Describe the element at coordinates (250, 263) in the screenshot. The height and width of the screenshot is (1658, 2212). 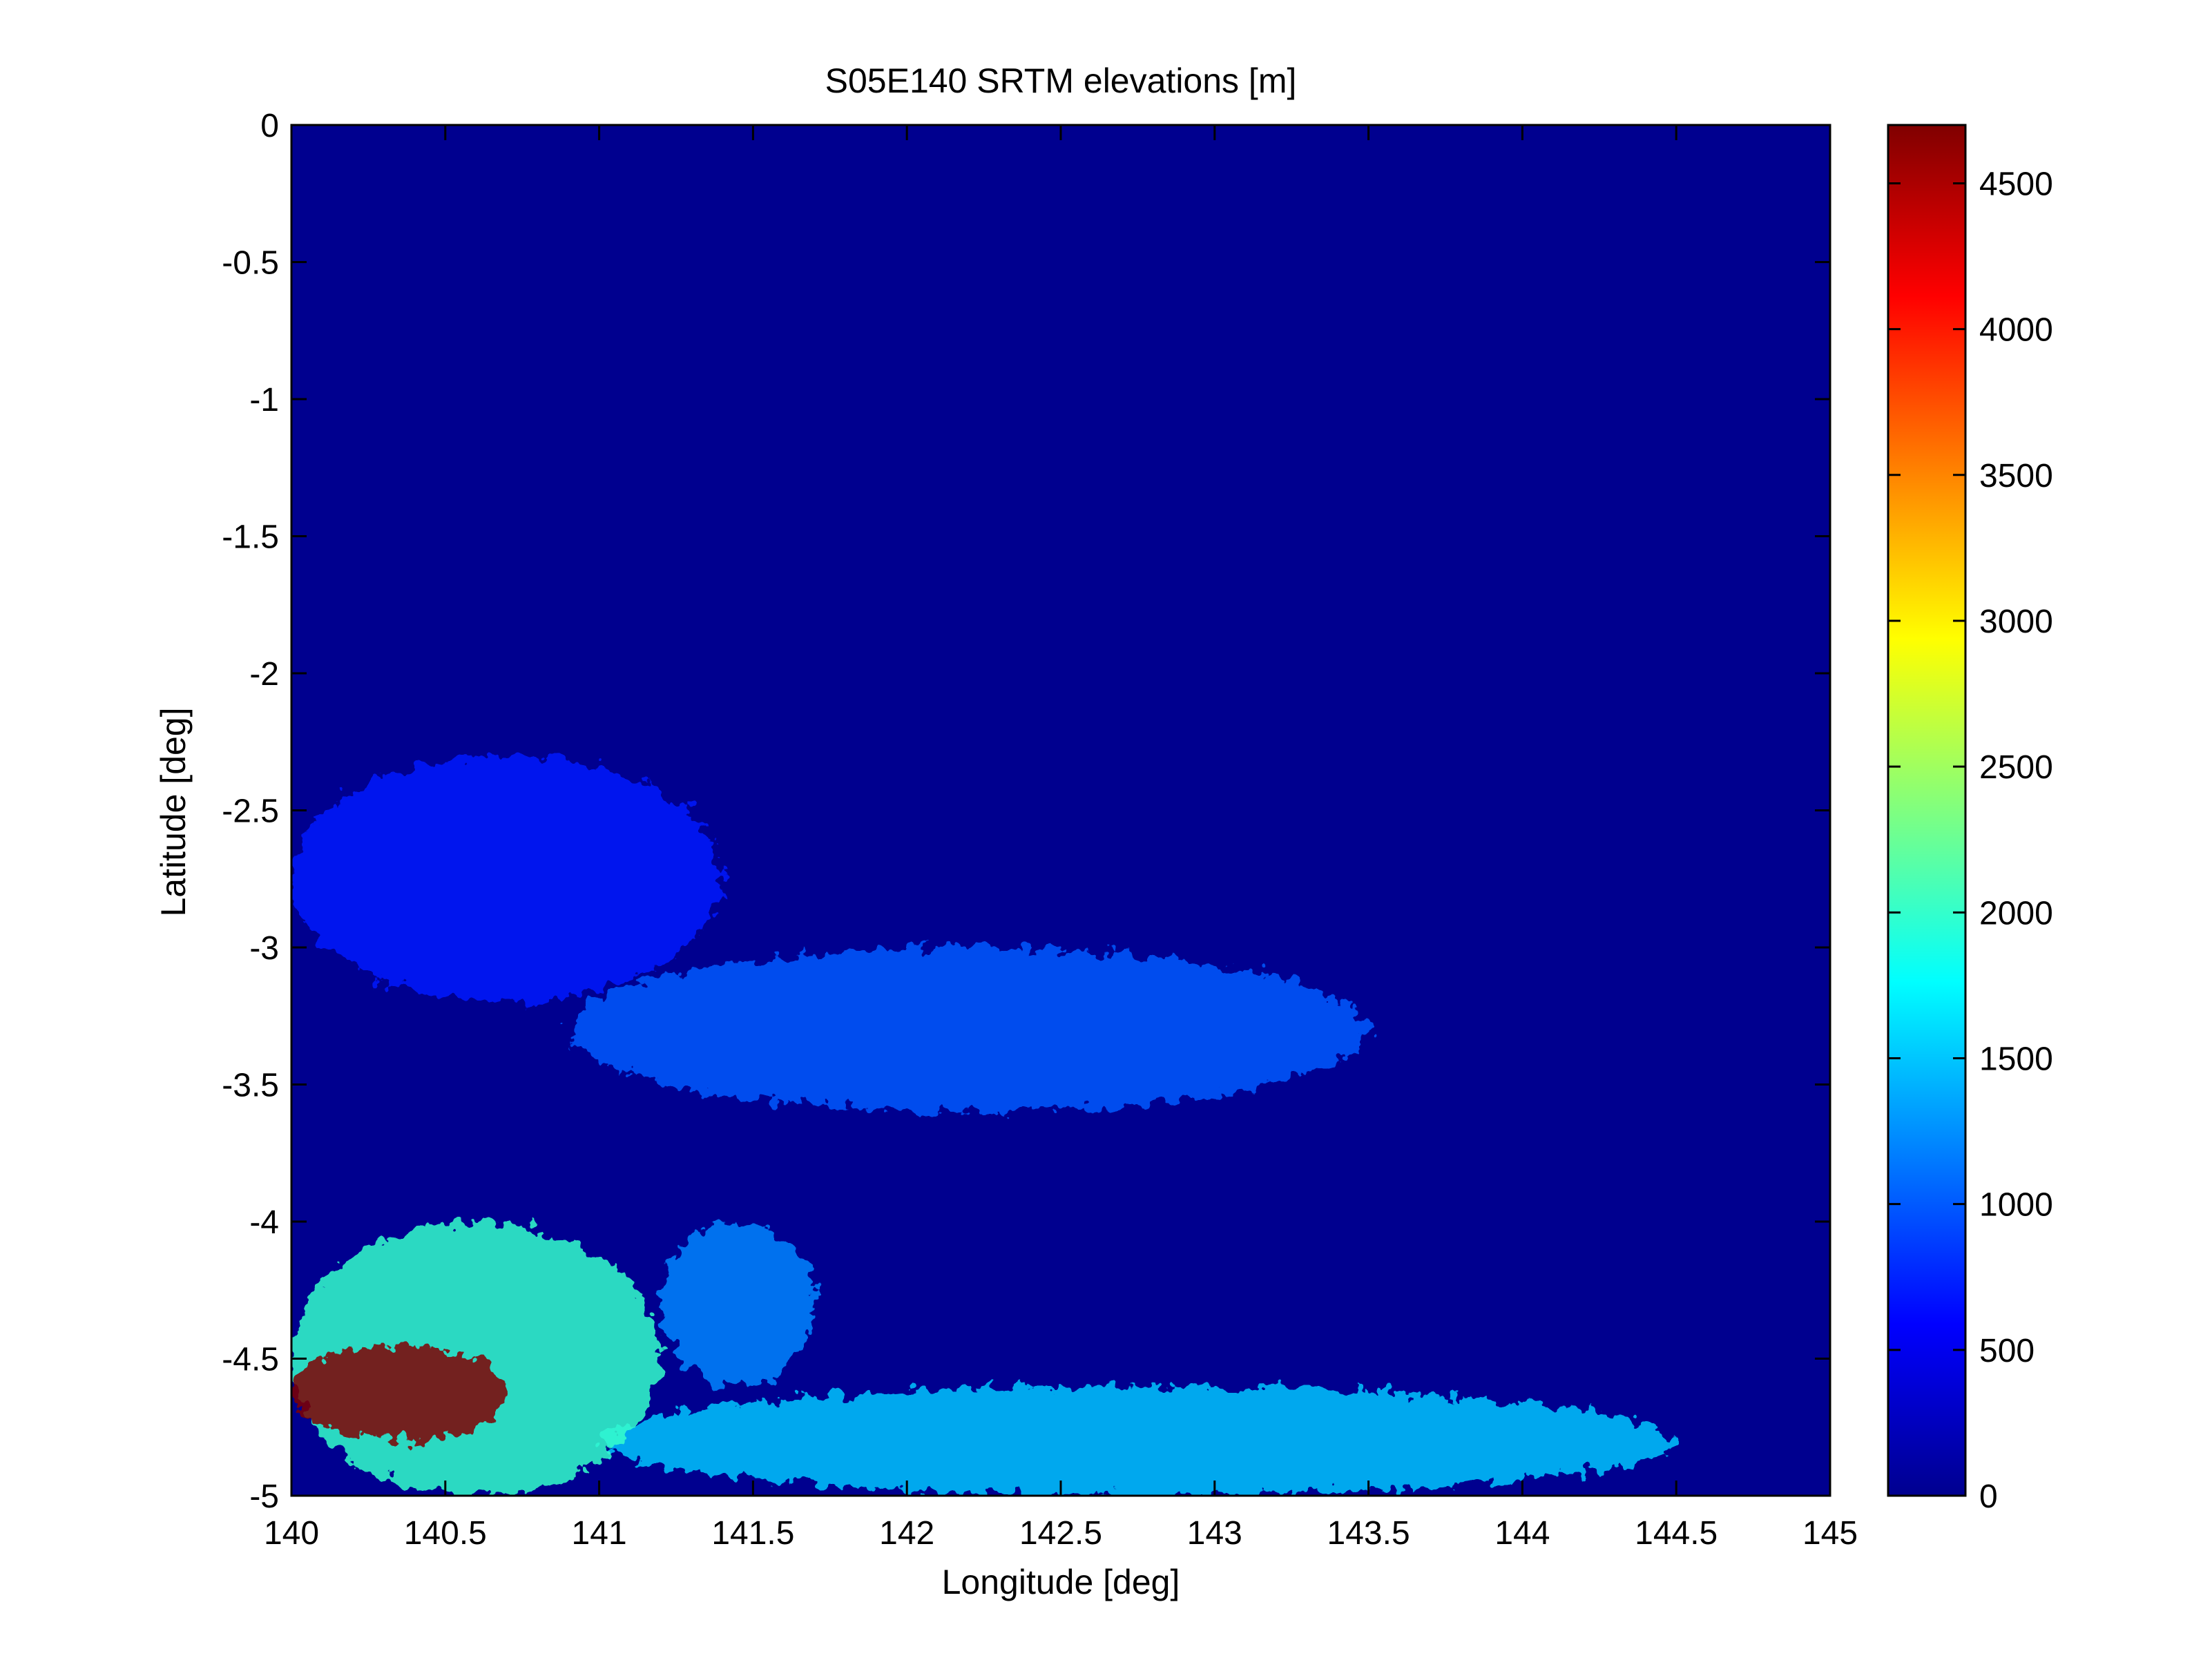
I see `y-tick-label: -0.5` at that location.